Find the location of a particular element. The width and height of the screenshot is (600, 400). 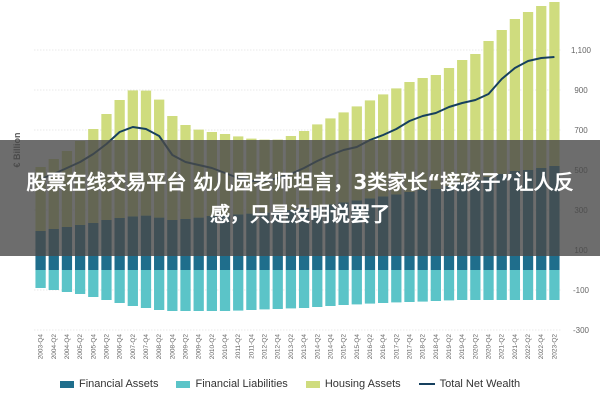

x-tick-label: 2006-Q2 is located at coordinates (106, 347).